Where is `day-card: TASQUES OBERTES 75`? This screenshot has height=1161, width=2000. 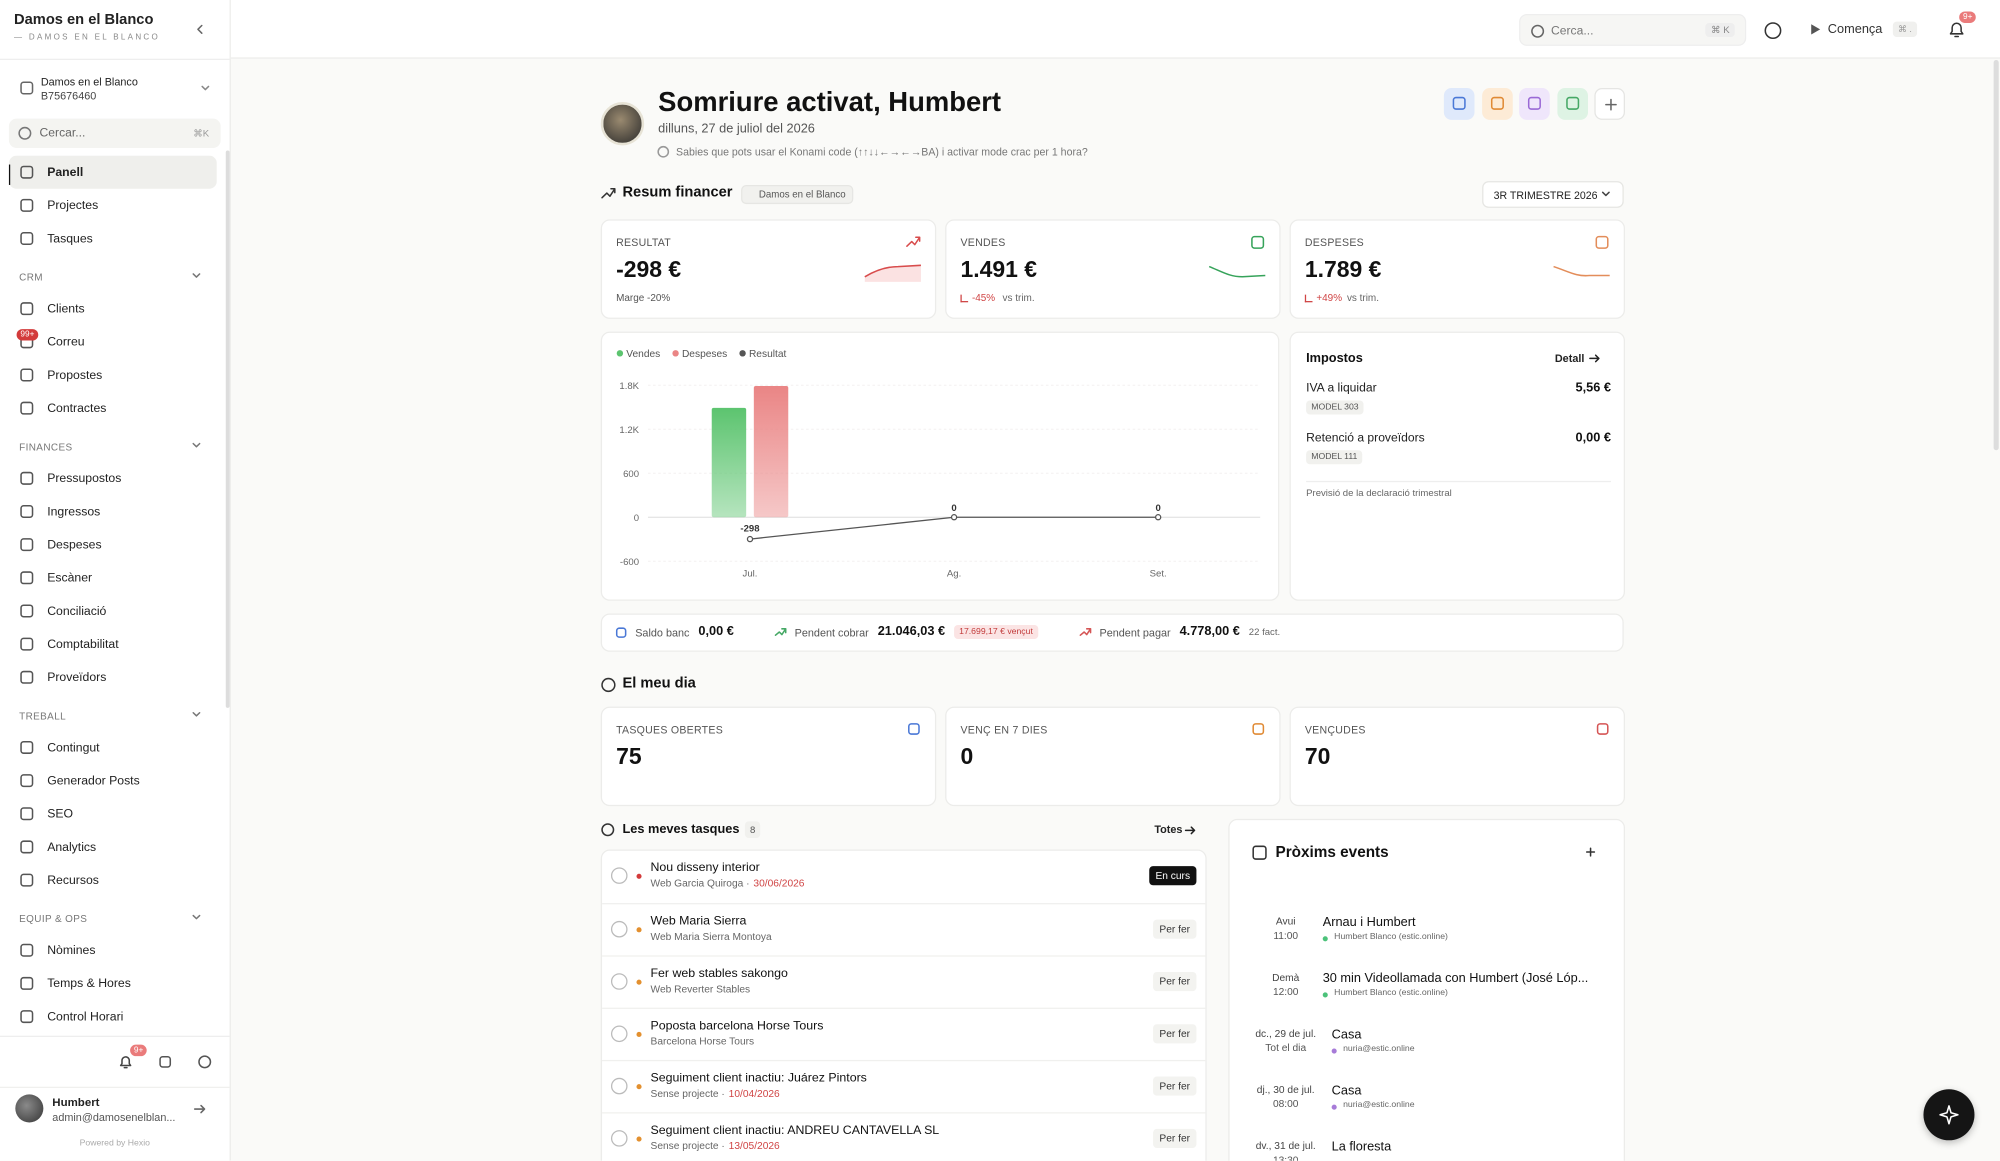 day-card: TASQUES OBERTES 75 is located at coordinates (768, 756).